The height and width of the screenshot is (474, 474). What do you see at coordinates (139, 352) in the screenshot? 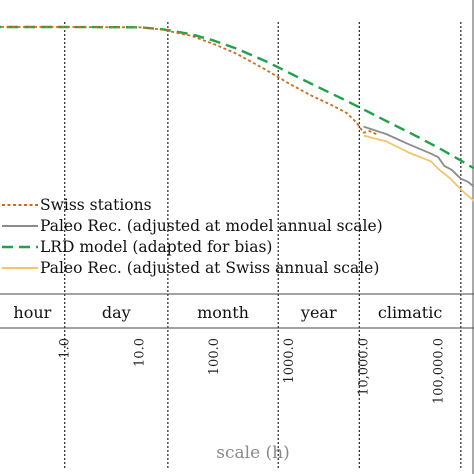
I see `x-tick-label: 10.0` at bounding box center [139, 352].